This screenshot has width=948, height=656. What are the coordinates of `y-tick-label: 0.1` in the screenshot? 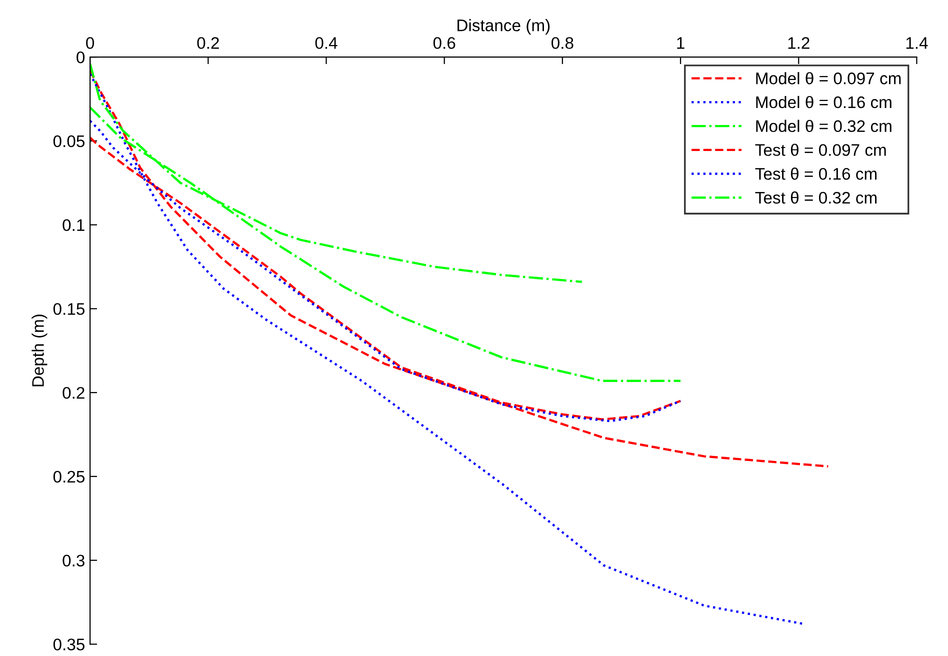 It's located at (73, 225).